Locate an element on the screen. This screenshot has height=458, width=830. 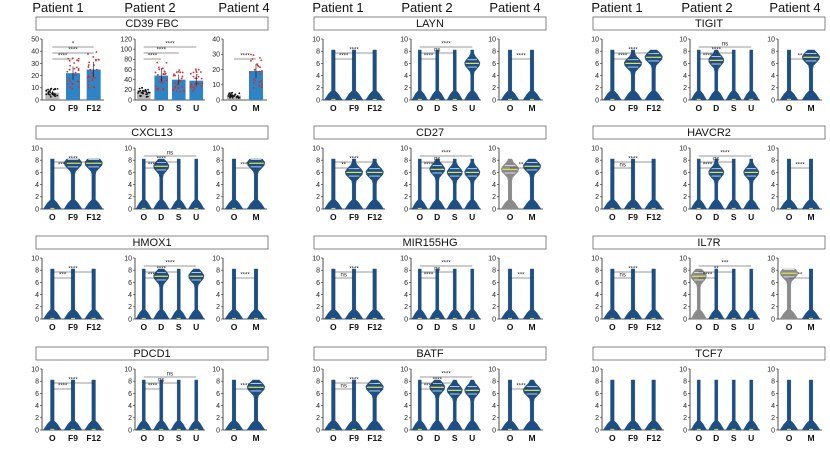
bar is located at coordinates (73, 86).